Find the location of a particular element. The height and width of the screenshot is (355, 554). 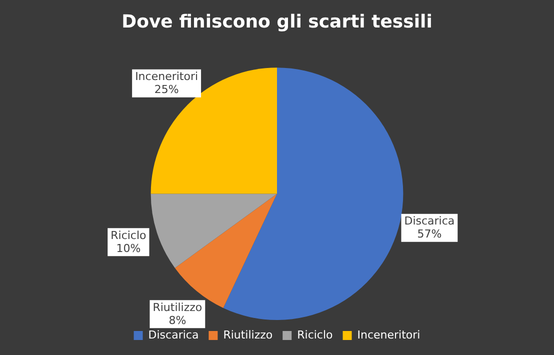

slice-label: Riutilizzo is located at coordinates (177, 307).